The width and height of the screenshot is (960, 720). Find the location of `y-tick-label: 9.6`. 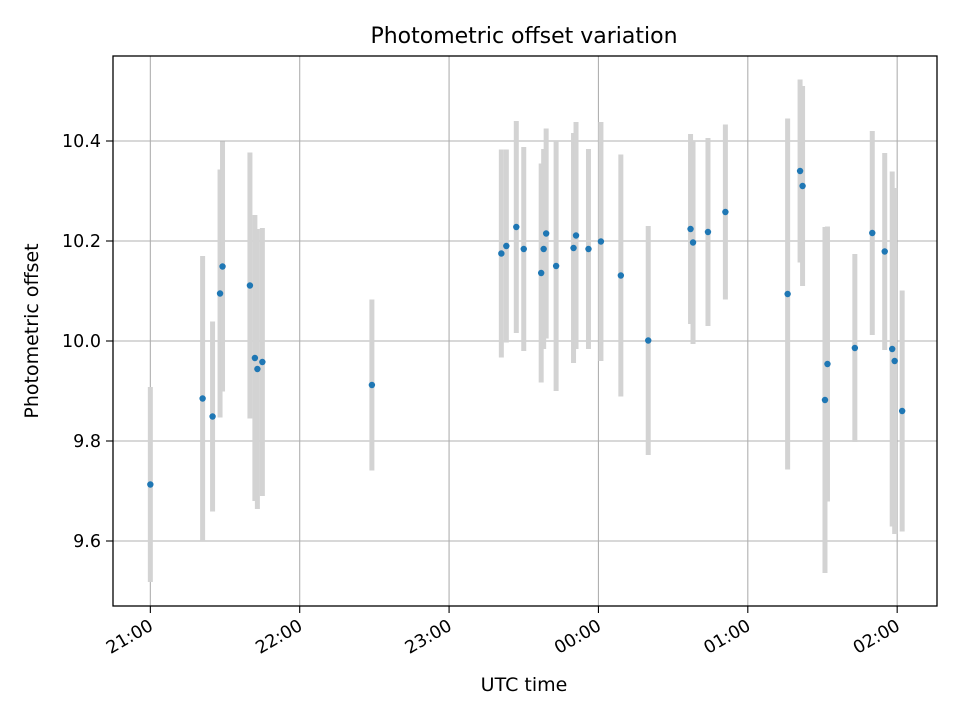

y-tick-label: 9.6 is located at coordinates (87, 542).